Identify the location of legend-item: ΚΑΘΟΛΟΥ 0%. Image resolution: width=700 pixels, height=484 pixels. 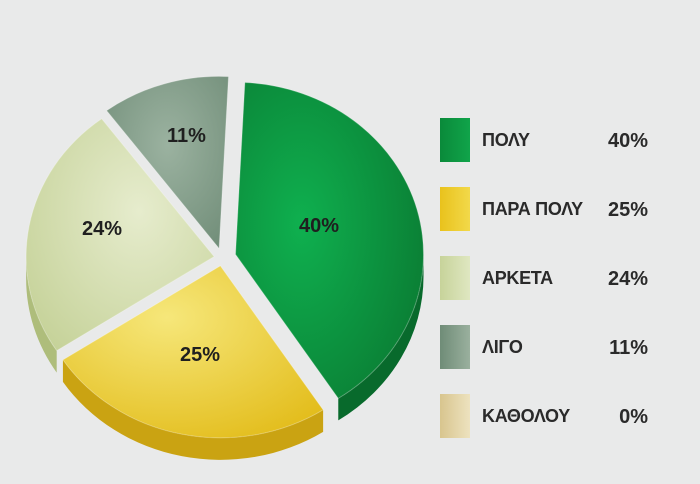
(565, 416).